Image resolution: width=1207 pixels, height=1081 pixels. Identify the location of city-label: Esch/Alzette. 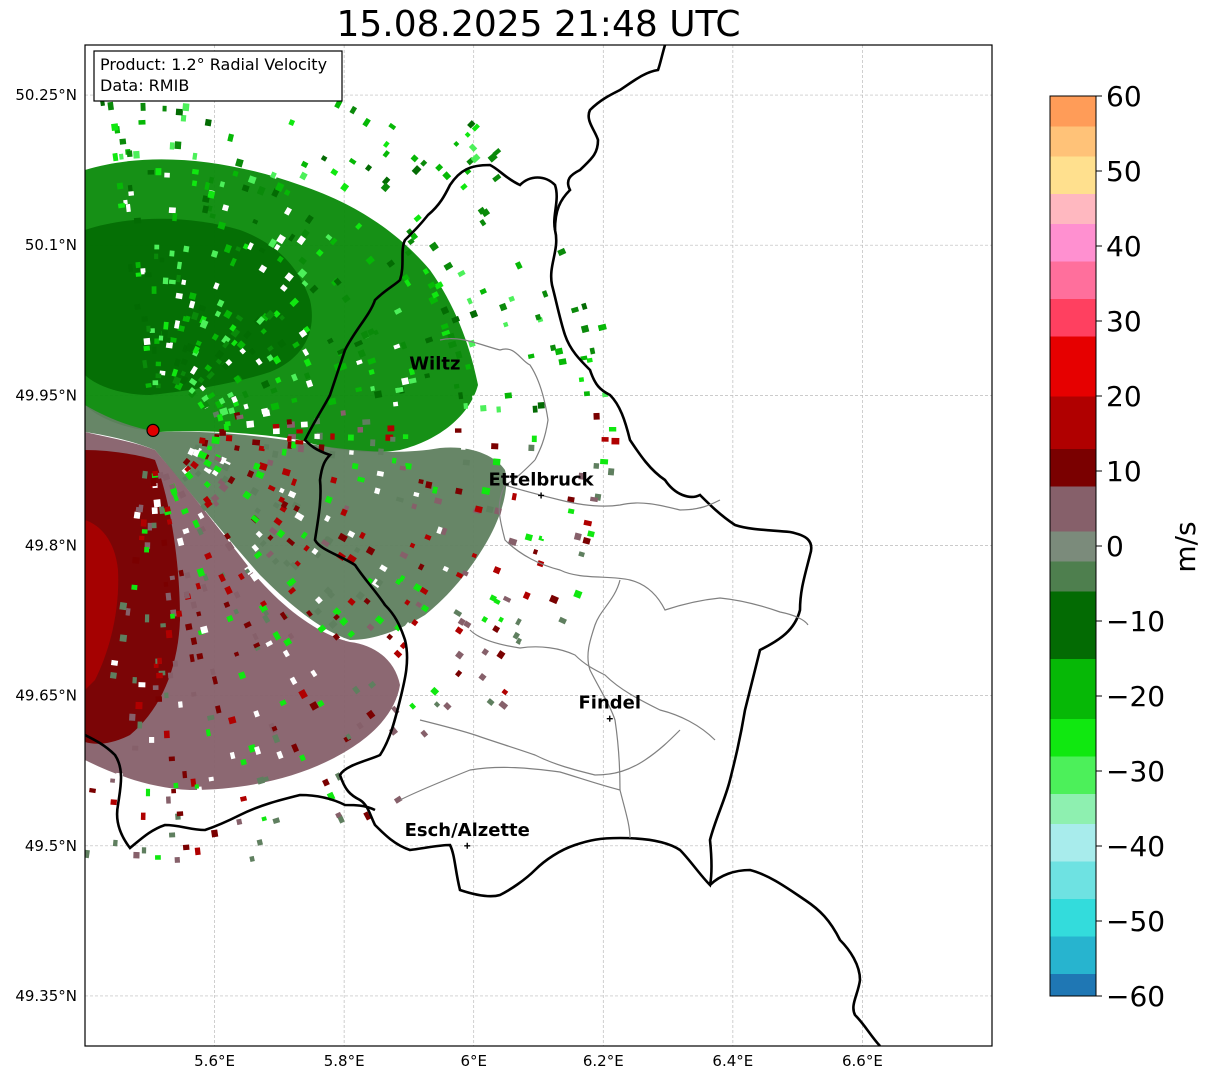
(467, 830).